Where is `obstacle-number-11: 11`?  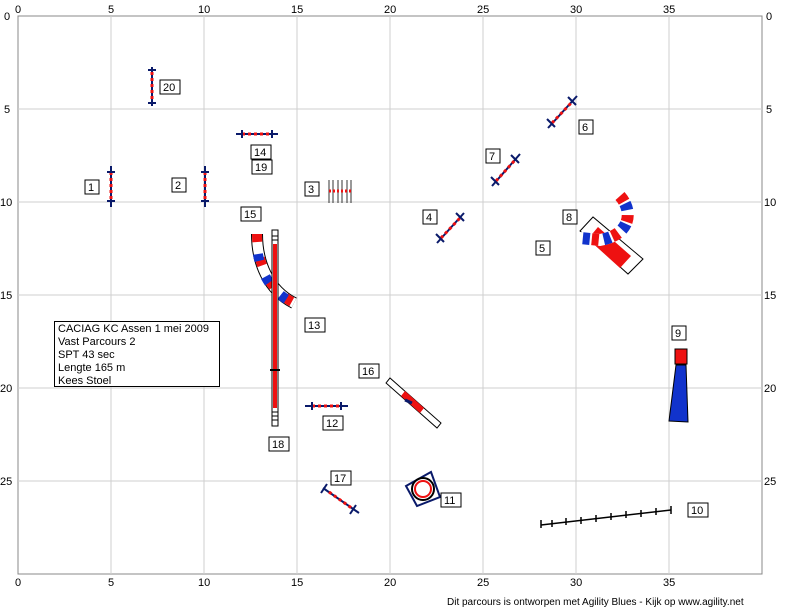 obstacle-number-11: 11 is located at coordinates (451, 500).